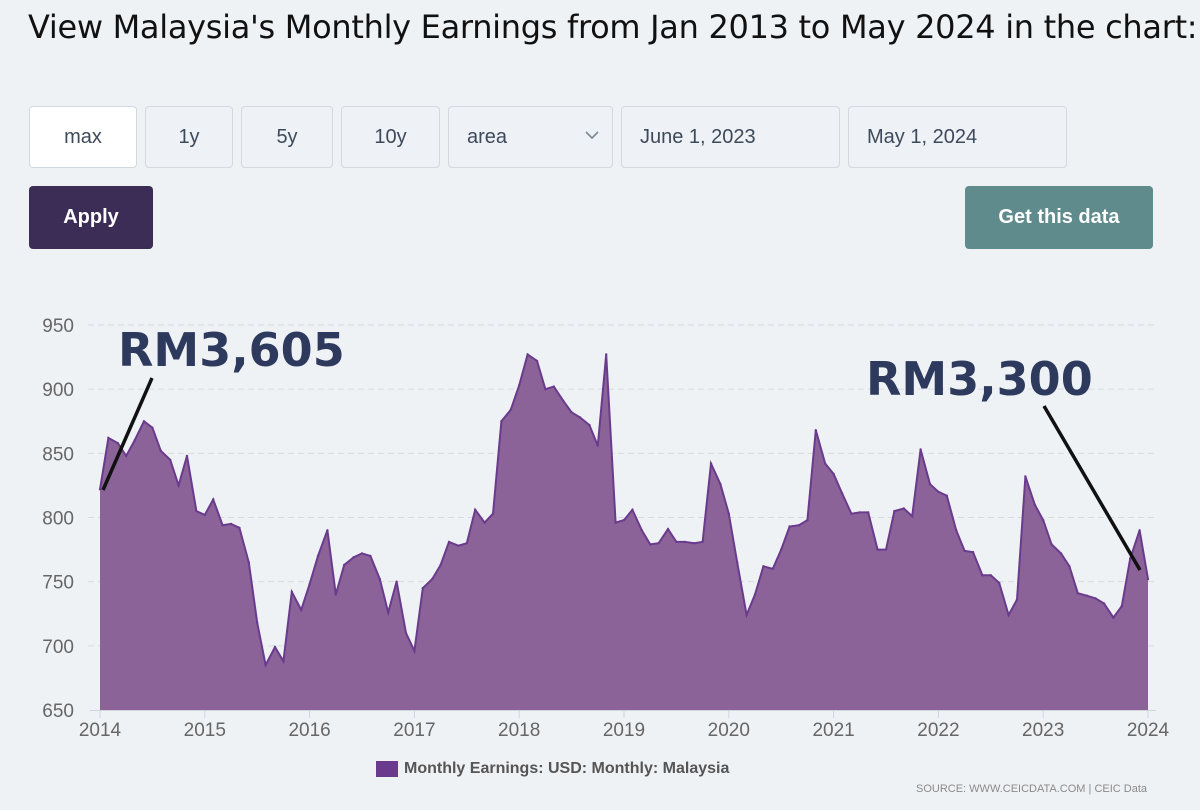 This screenshot has width=1200, height=810. Describe the element at coordinates (1059, 217) in the screenshot. I see `get-data-button: Get this data` at that location.